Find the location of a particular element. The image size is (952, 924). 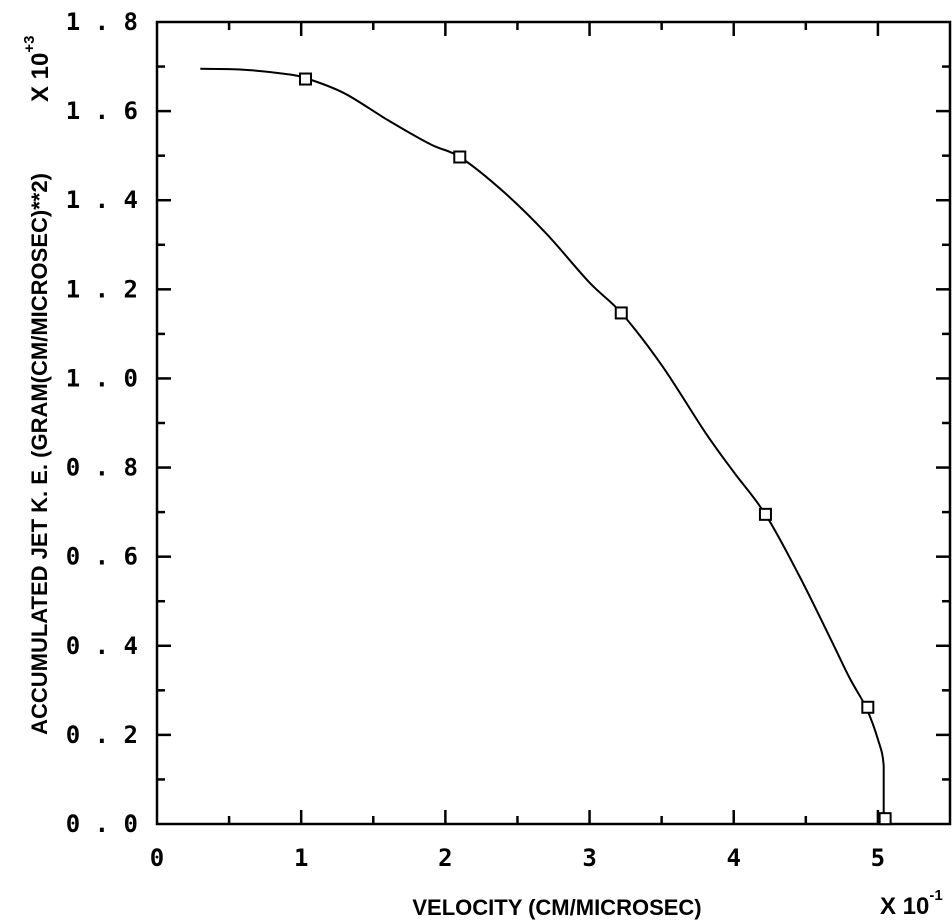

x-tick-label: 2 is located at coordinates (445, 858).